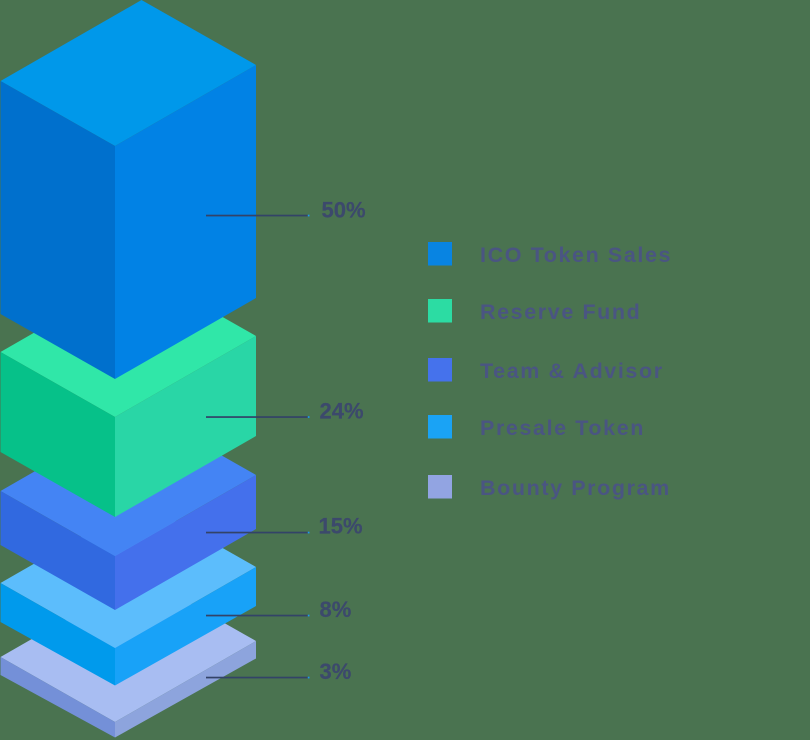  I want to click on svg-text: Reserve Fund, so click(560, 312).